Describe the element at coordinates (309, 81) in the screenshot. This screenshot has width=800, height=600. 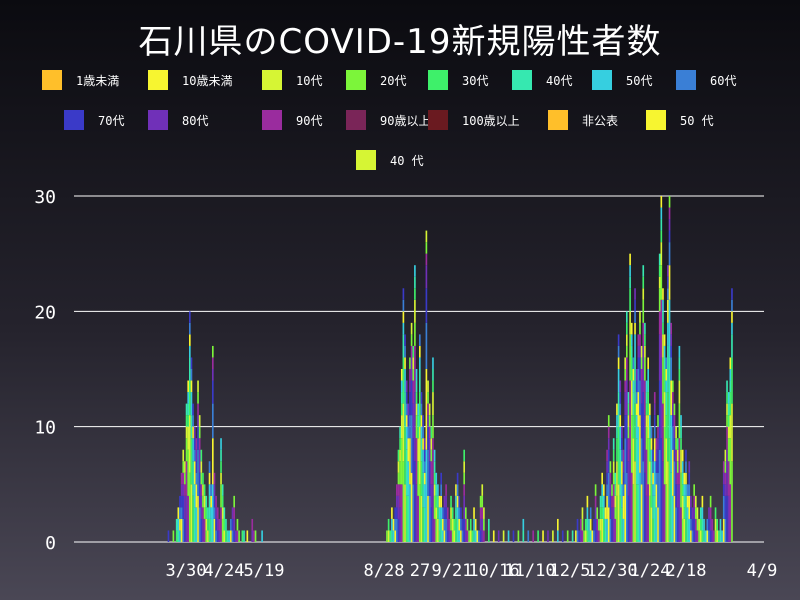
I see `legend-label: 10代` at that location.